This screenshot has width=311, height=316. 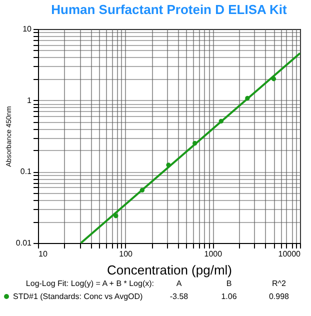 I want to click on text: R^2, so click(x=279, y=283).